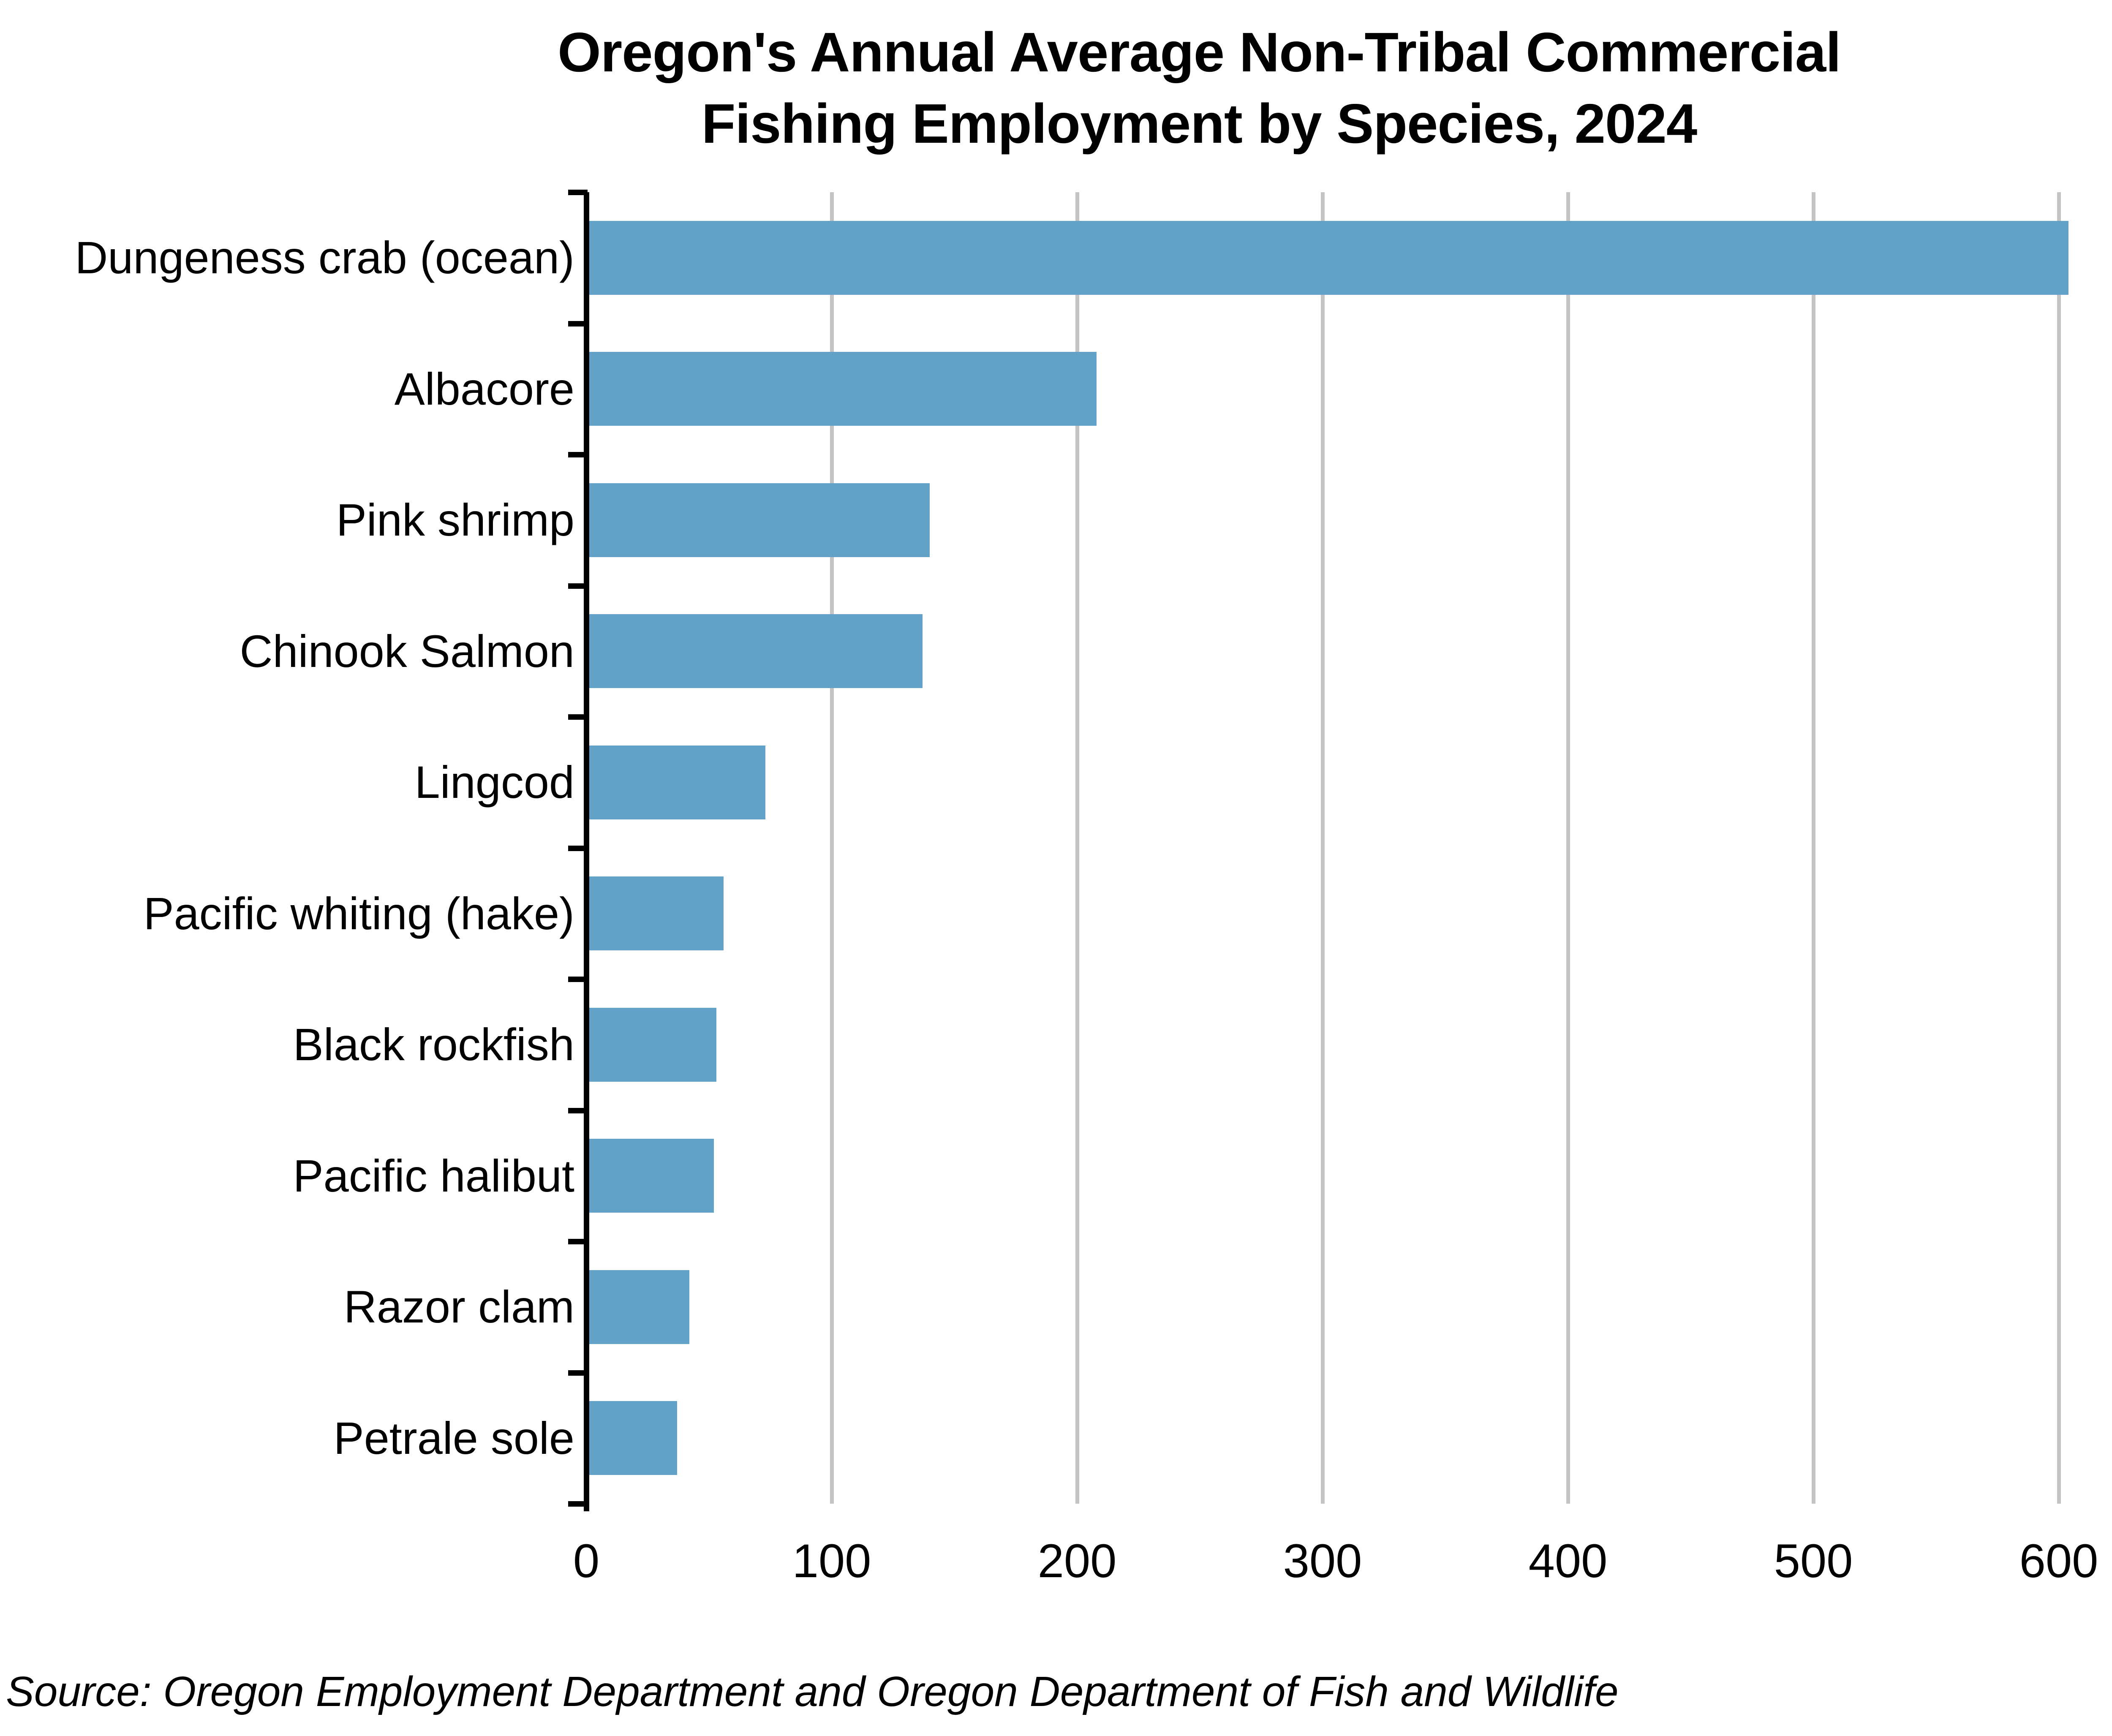 The height and width of the screenshot is (1736, 2112). Describe the element at coordinates (586, 1561) in the screenshot. I see `x-tick-label: 0` at that location.